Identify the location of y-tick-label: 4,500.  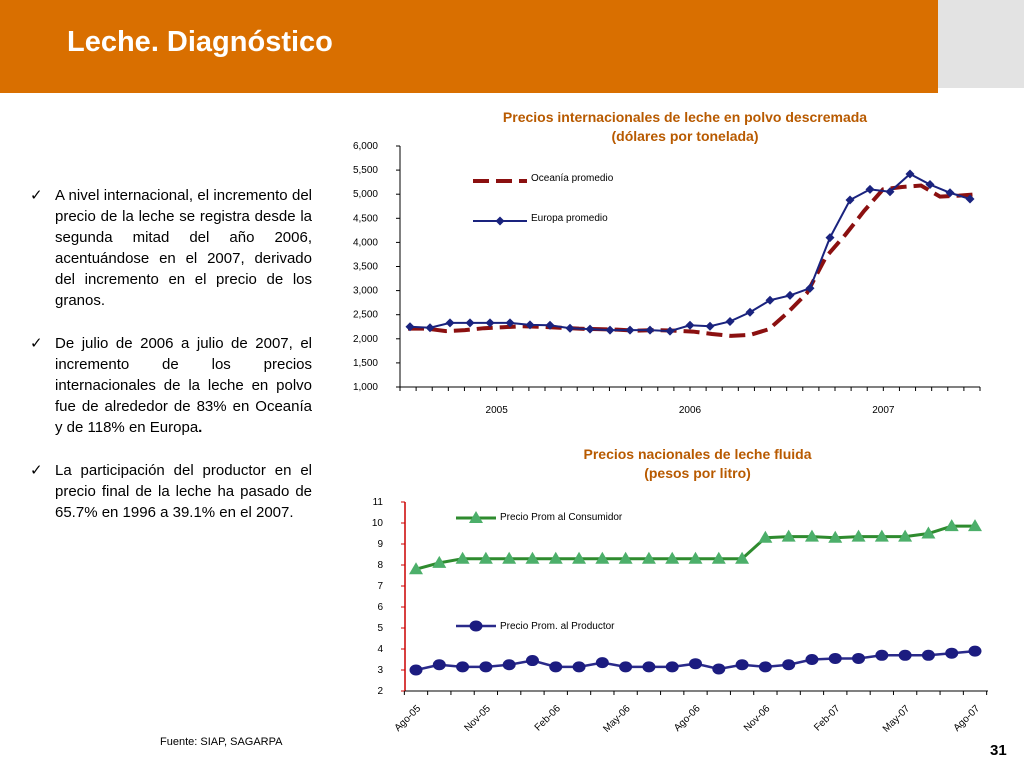
(365, 218).